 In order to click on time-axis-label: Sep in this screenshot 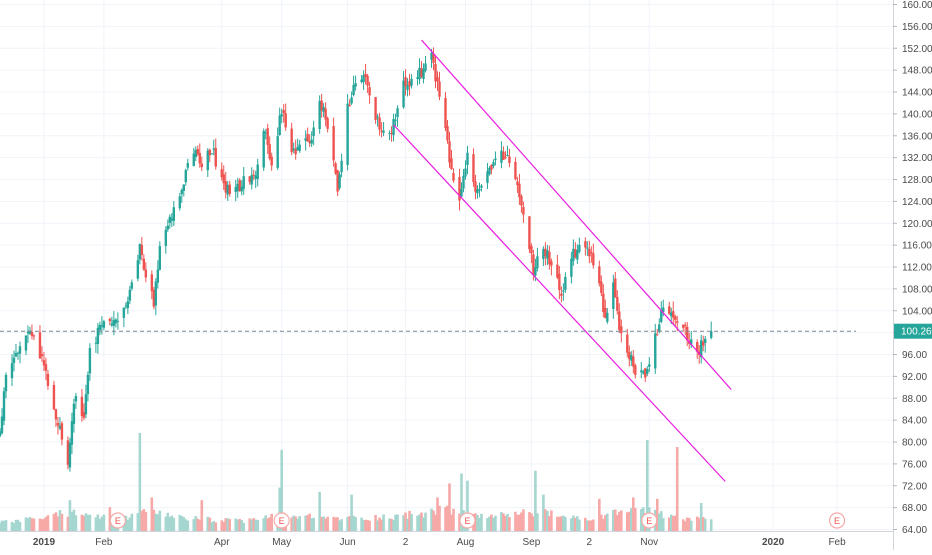, I will do `click(532, 542)`.